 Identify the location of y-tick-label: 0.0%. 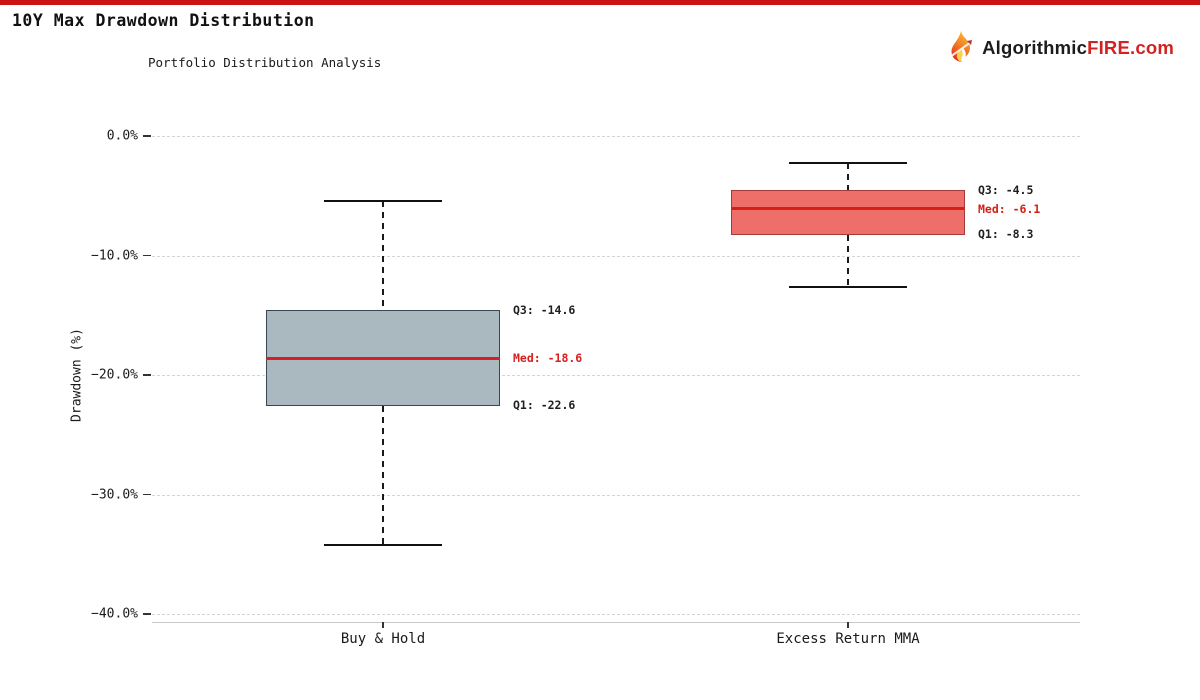
(122, 136).